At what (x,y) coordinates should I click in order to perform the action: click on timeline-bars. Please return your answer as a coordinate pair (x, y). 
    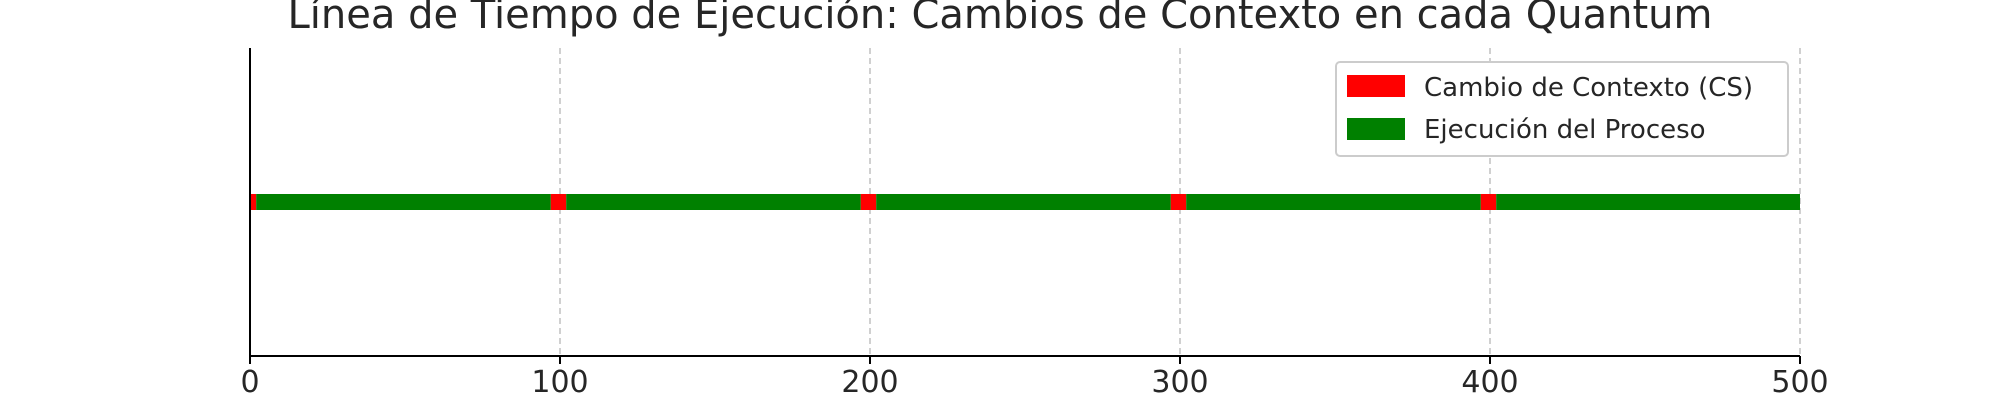
    Looking at the image, I should click on (1025, 202).